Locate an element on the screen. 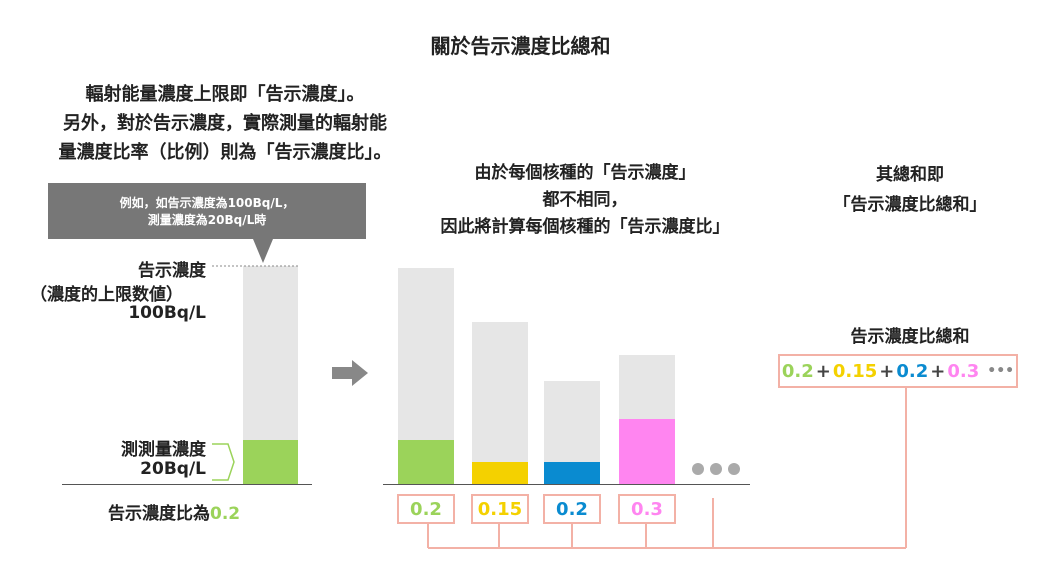 This screenshot has width=1041, height=571. measured-bracket is located at coordinates (223, 462).